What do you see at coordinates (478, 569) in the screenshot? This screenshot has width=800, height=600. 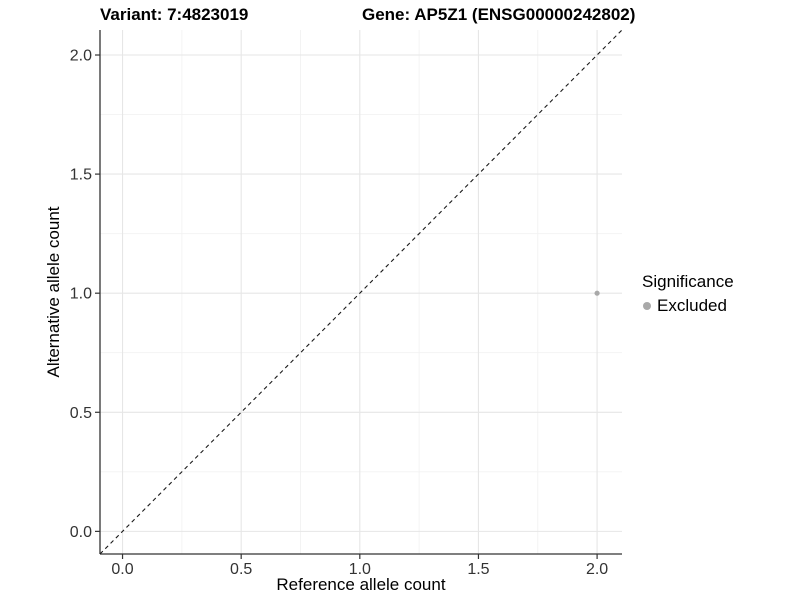 I see `x-tick-label: 1.5` at bounding box center [478, 569].